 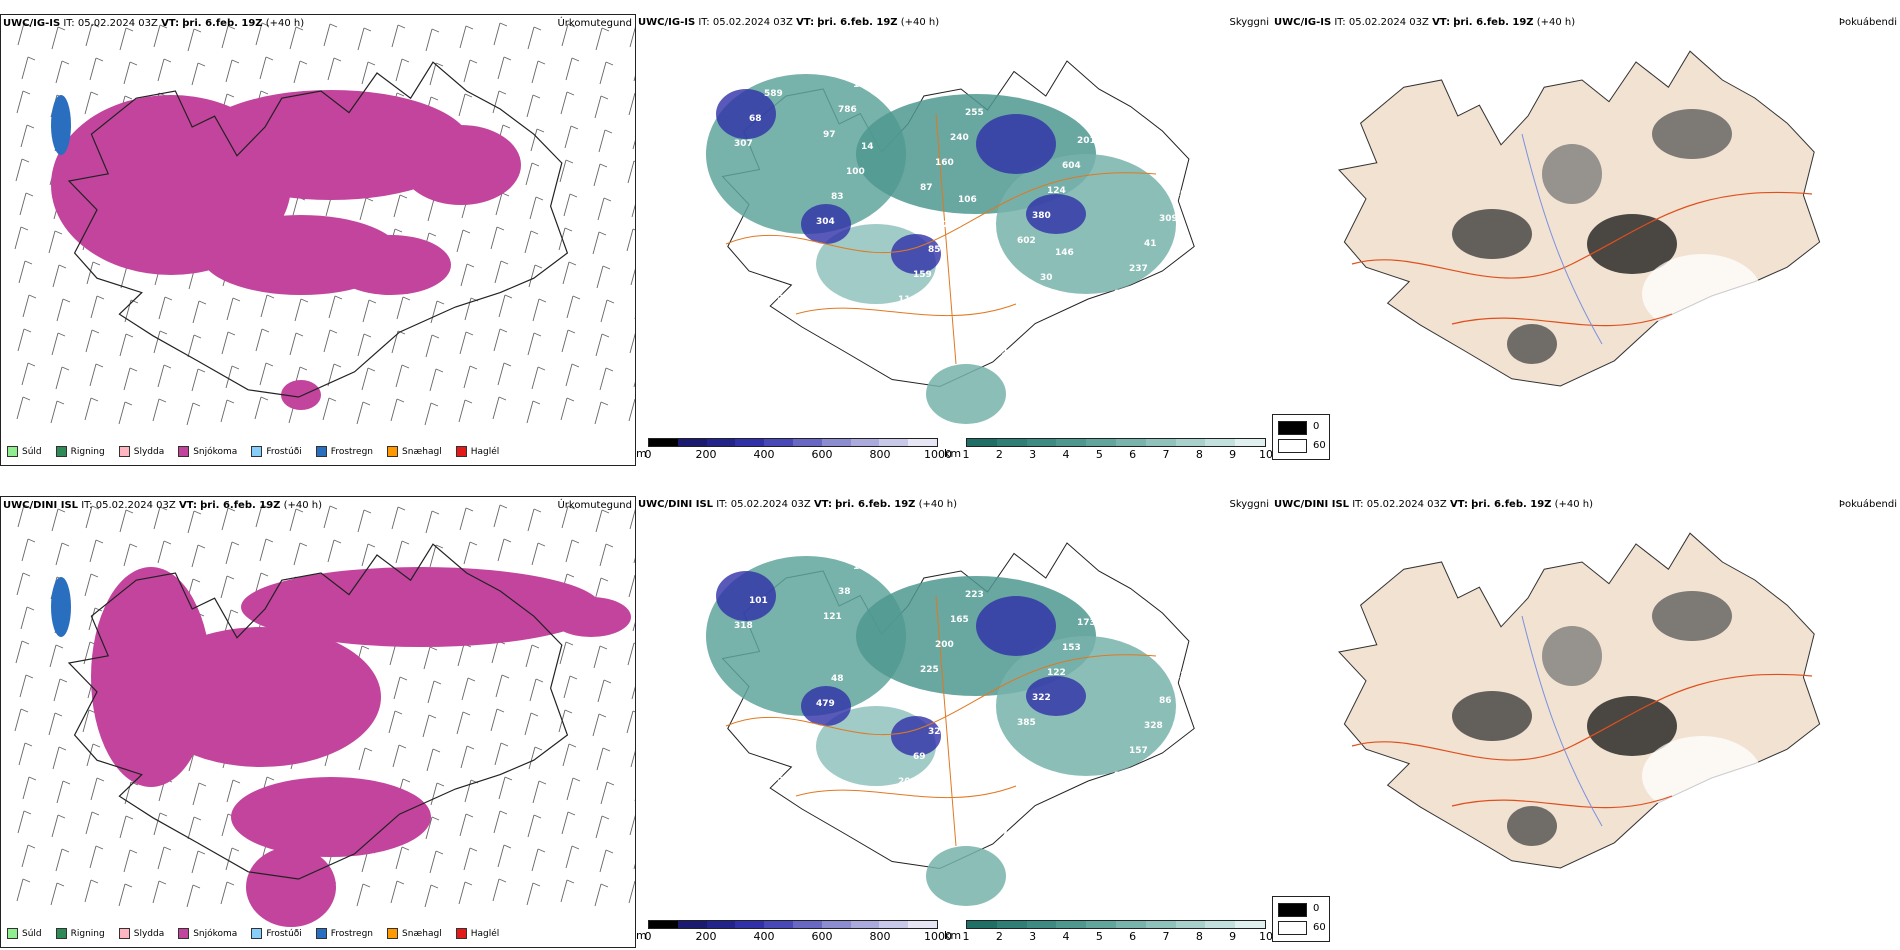 I want to click on panel-variable-title: Úrkomutegund, so click(x=594, y=23).